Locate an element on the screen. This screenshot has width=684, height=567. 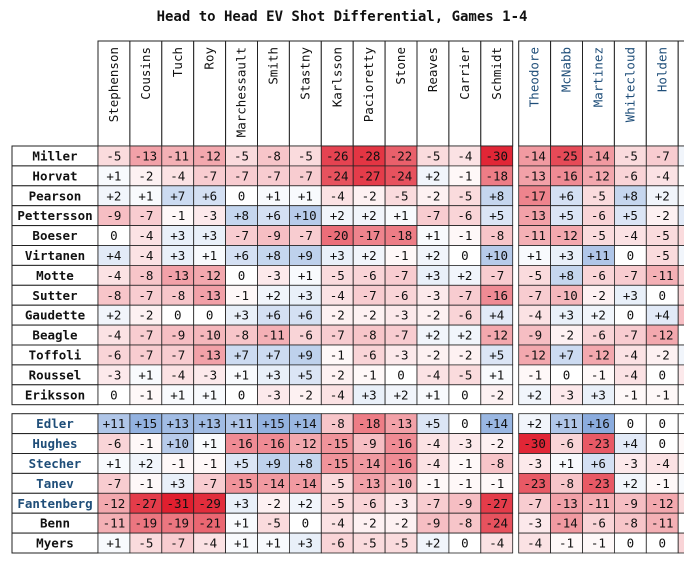
cell-value-label: -8 is located at coordinates (496, 463).